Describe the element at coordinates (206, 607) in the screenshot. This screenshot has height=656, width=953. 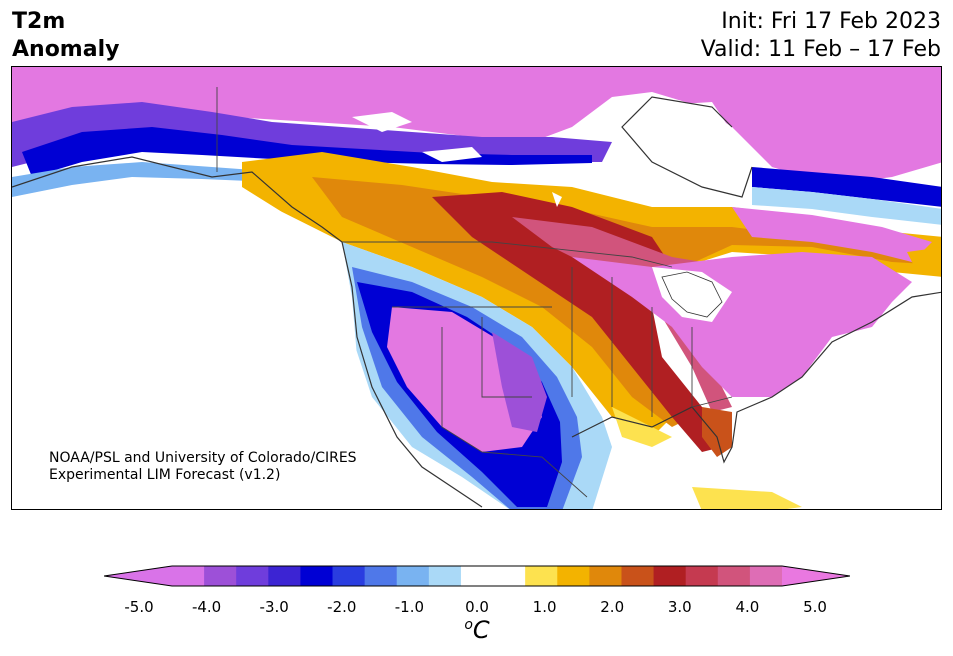
I see `colorbar-tick-label: -4.0` at that location.